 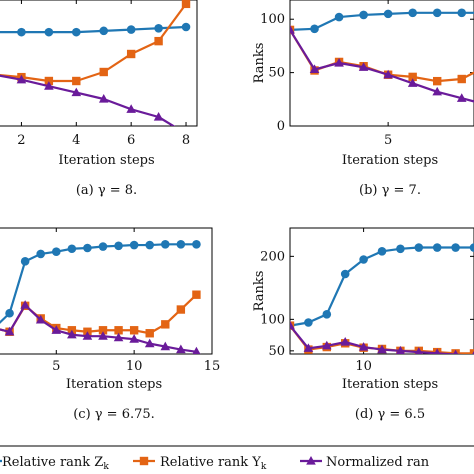 What do you see at coordinates (106, 190) in the screenshot?
I see `panel-caption: (a) γ = 8.` at bounding box center [106, 190].